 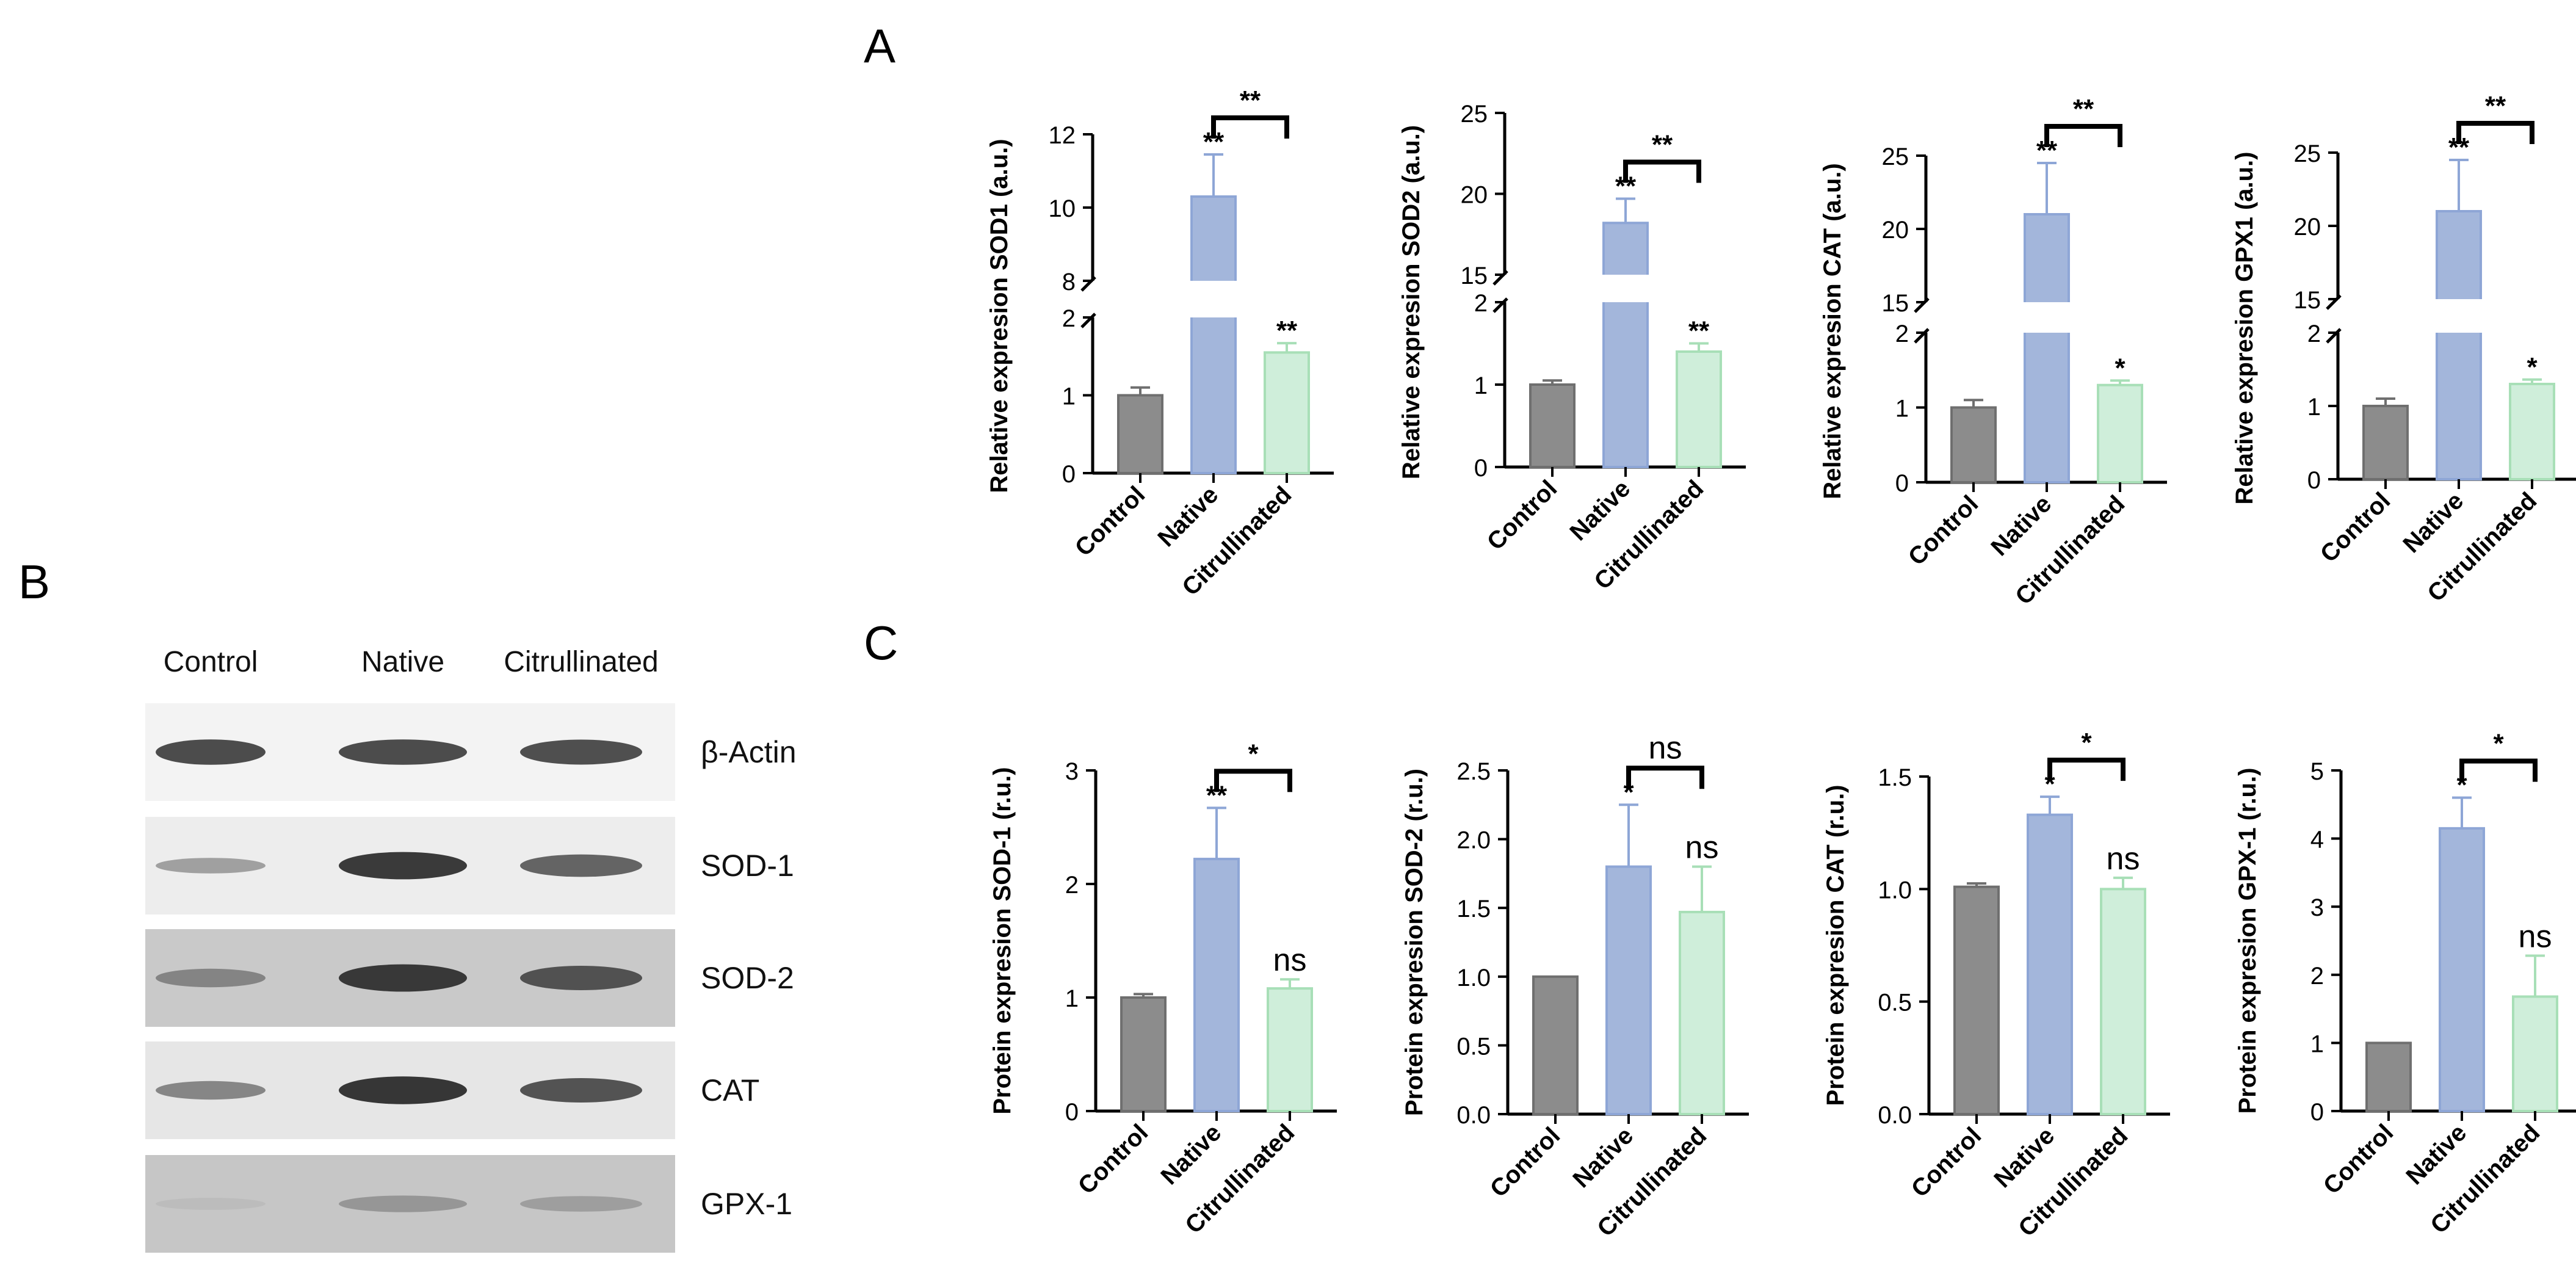 What do you see at coordinates (1895, 778) in the screenshot?
I see `y-tick-label: 1.5` at bounding box center [1895, 778].